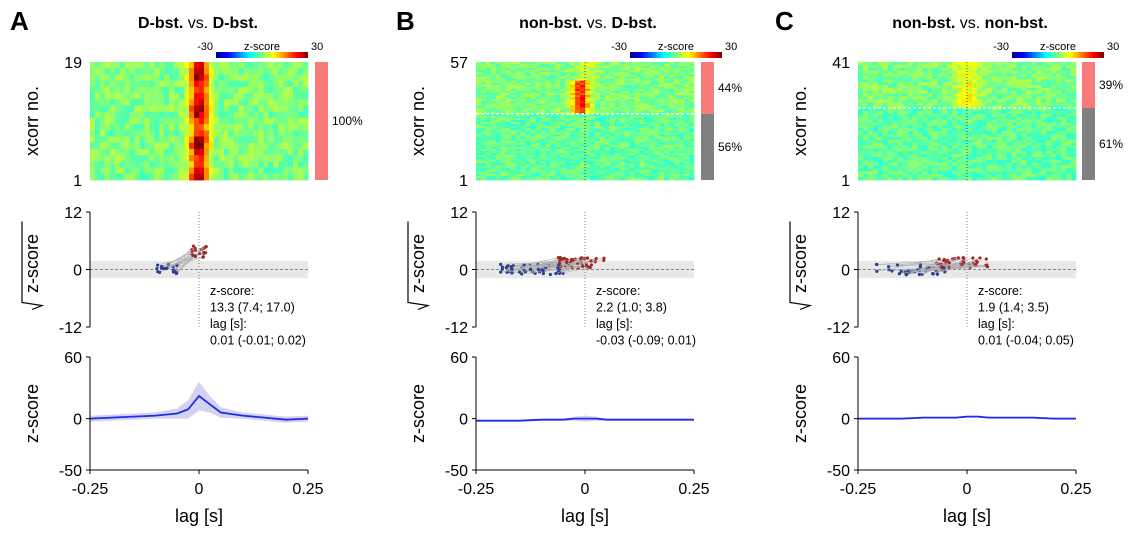  Describe the element at coordinates (185, 262) in the screenshot. I see `pair-line` at that location.